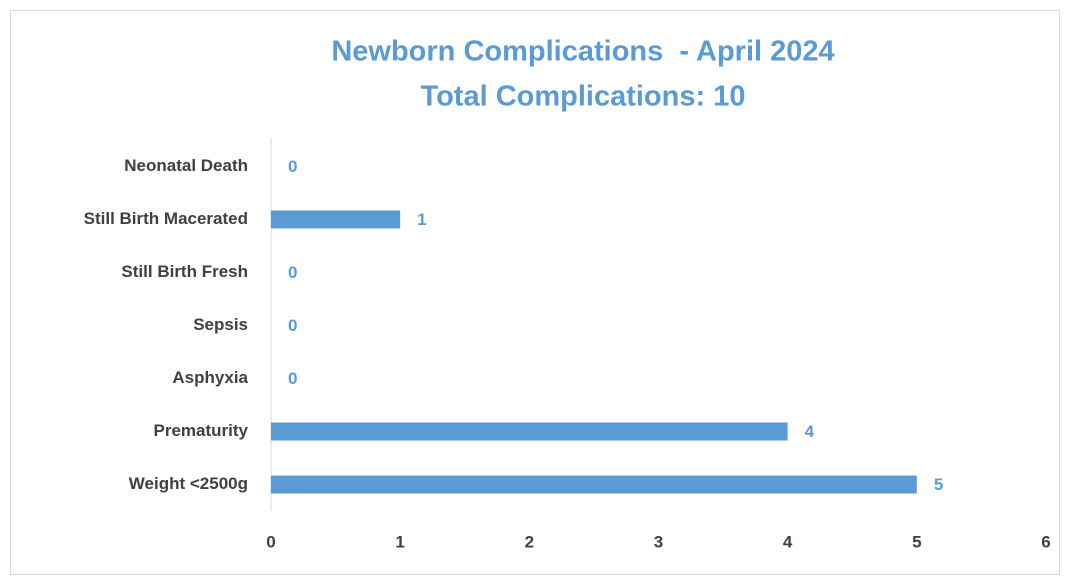 This screenshot has height=583, width=1070. Describe the element at coordinates (938, 484) in the screenshot. I see `data-label: 5` at that location.